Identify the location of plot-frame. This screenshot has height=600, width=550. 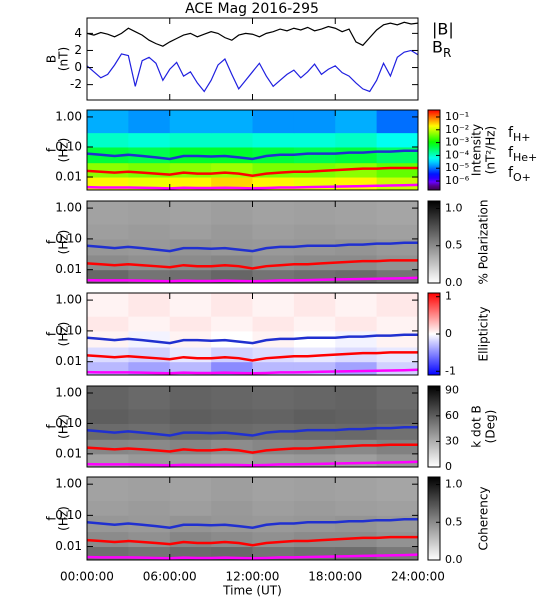
(252, 59).